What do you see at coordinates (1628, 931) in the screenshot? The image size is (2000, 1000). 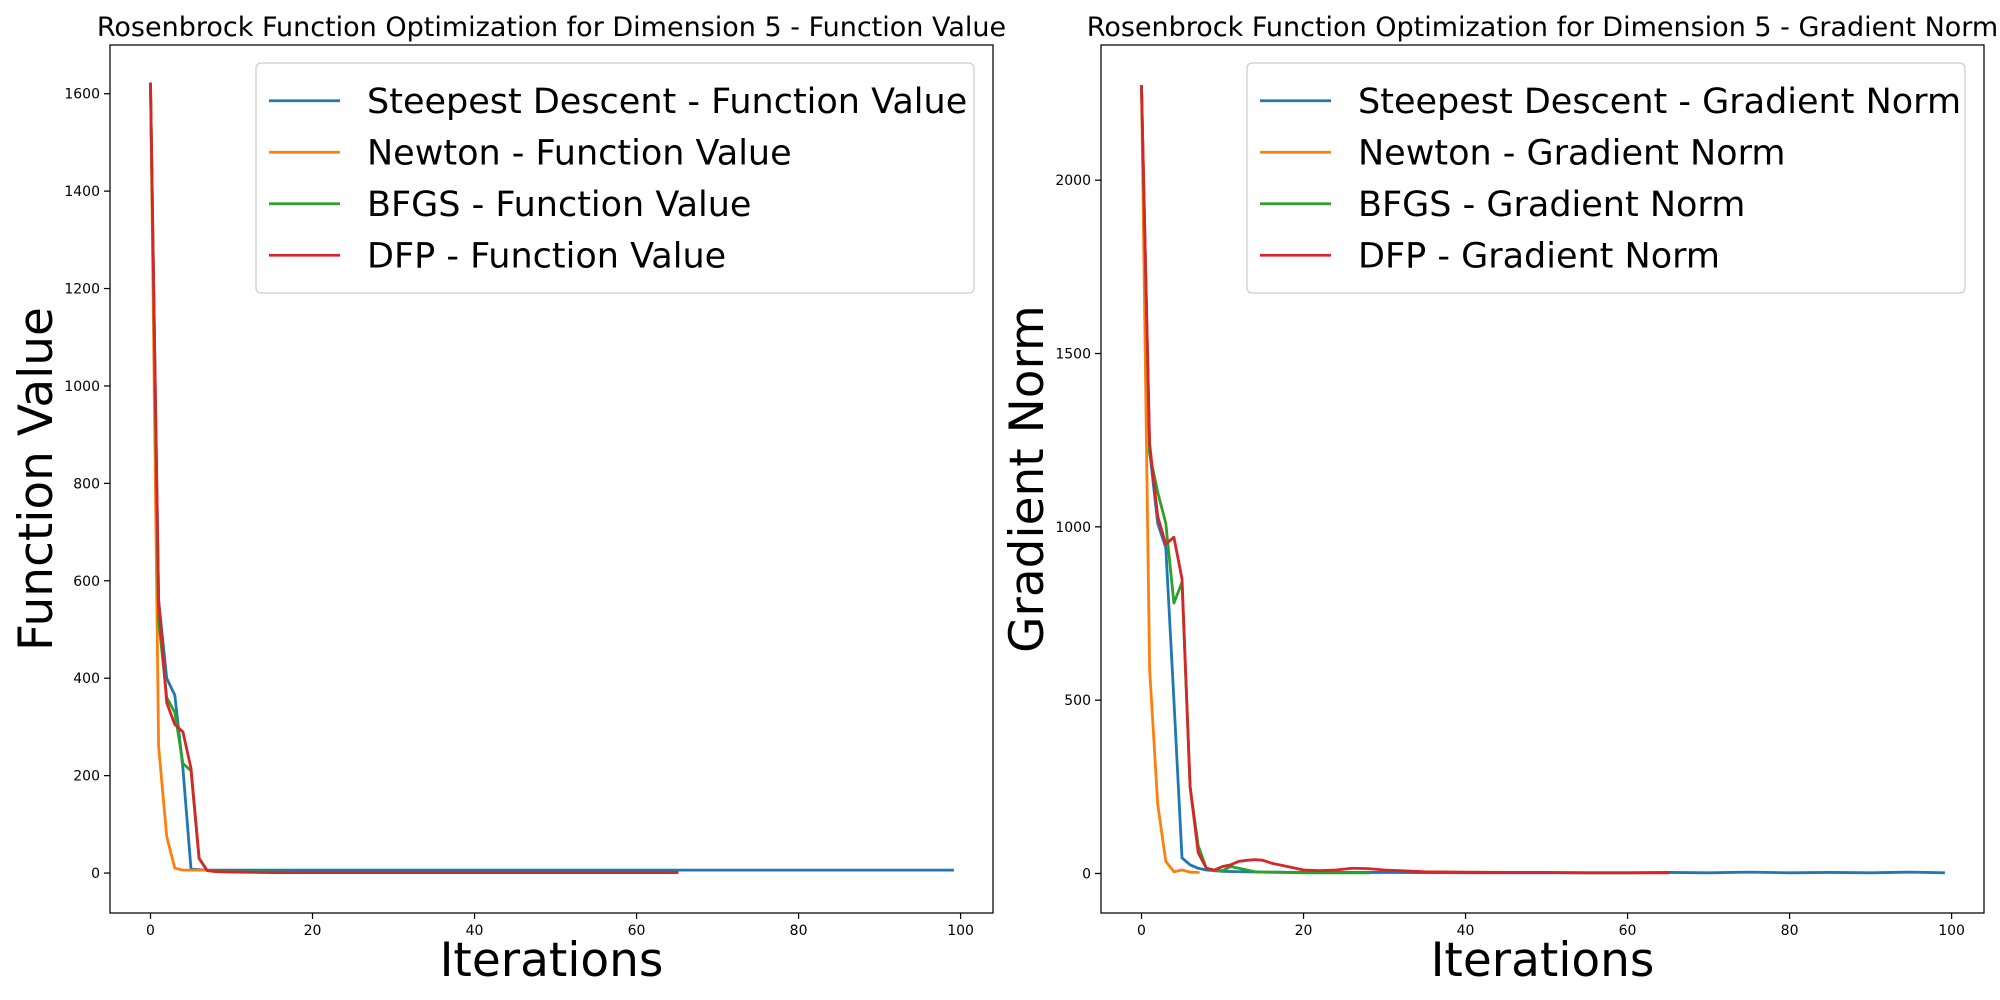 I see `chart-2-x-tick-label: 60` at bounding box center [1628, 931].